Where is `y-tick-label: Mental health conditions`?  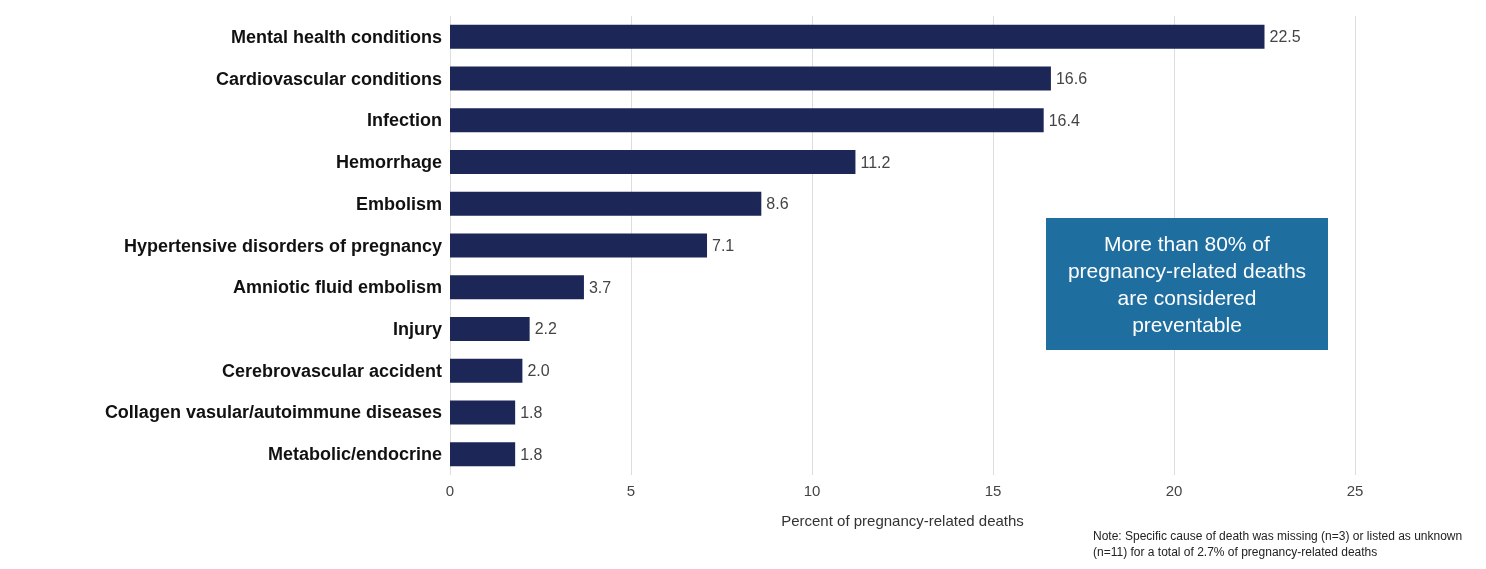
y-tick-label: Mental health conditions is located at coordinates (336, 36).